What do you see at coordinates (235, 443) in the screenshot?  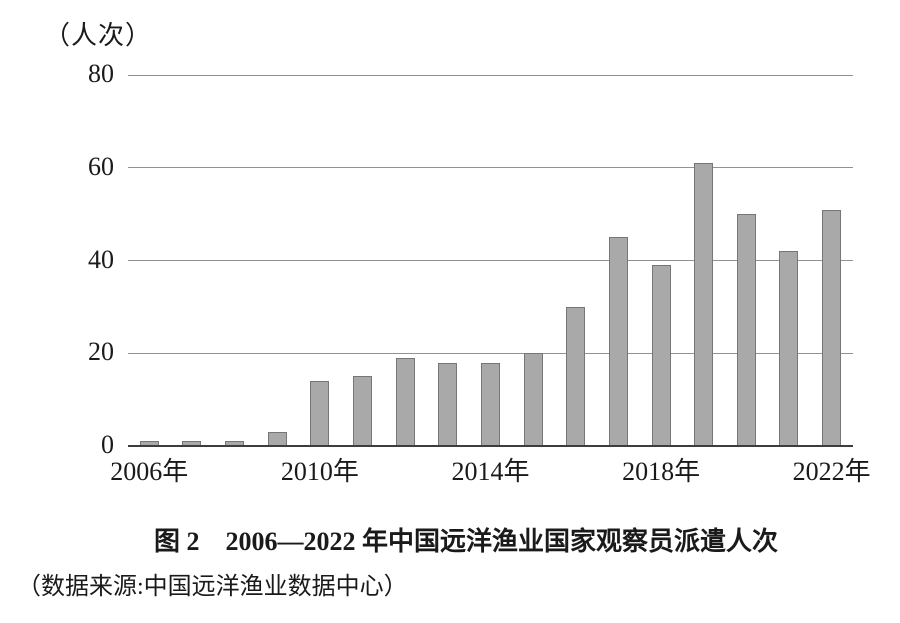 I see `bar-2008` at bounding box center [235, 443].